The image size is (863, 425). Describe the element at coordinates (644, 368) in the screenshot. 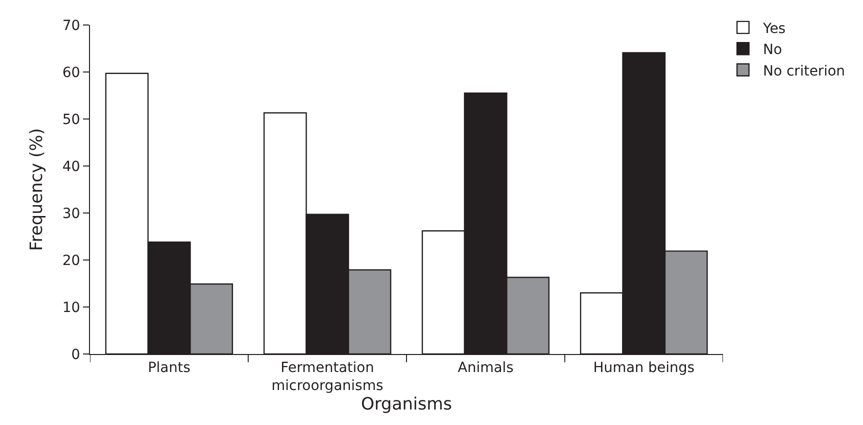

I see `x-tick-label: Human beings` at that location.